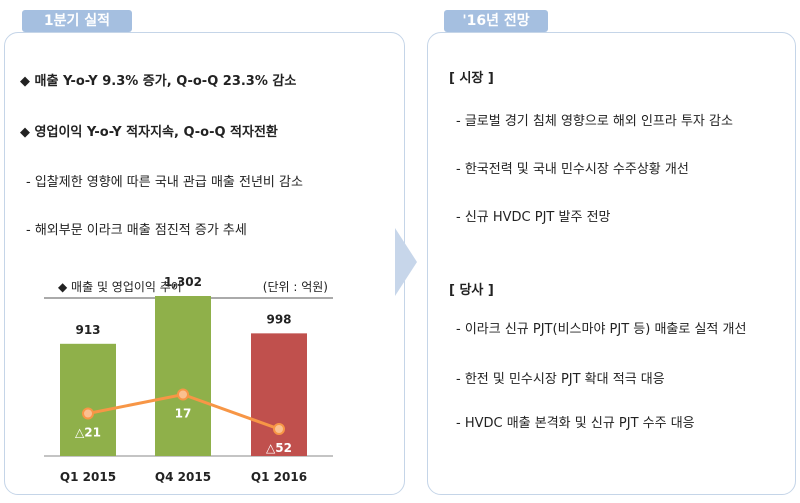 Image resolution: width=800 pixels, height=503 pixels. Describe the element at coordinates (471, 290) in the screenshot. I see `company-header: [ 당사 ]` at that location.